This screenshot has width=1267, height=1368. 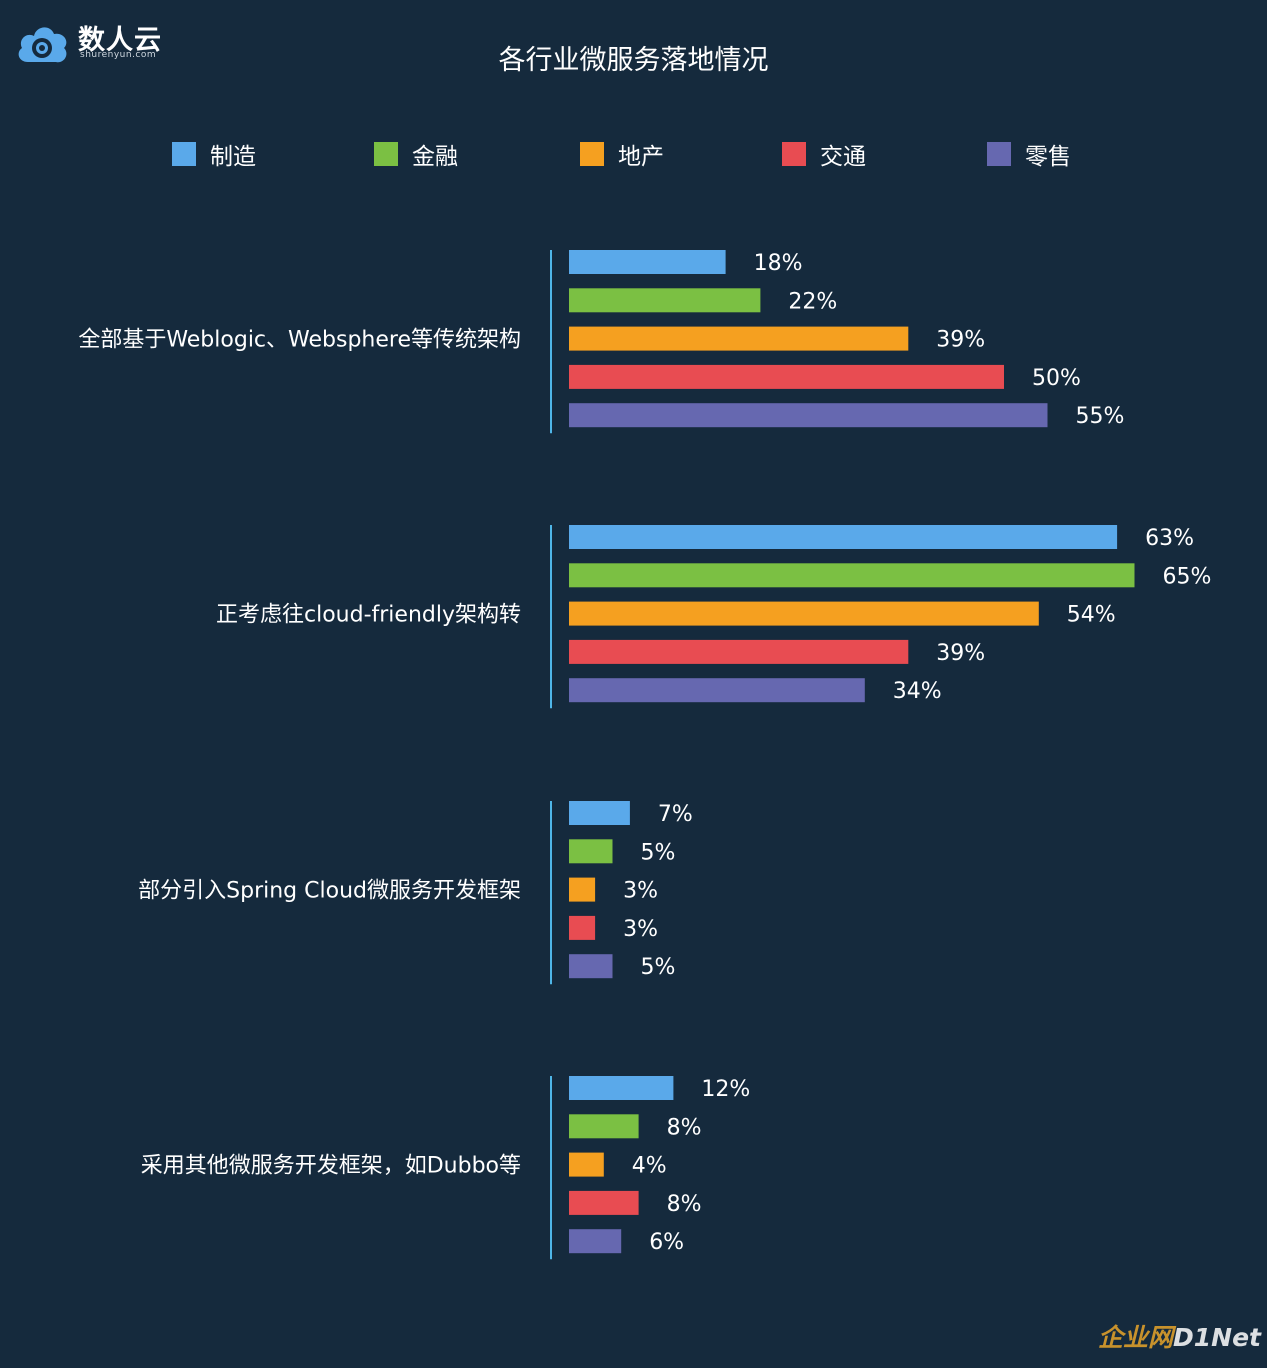 I want to click on legend-item: 地产, so click(x=622, y=154).